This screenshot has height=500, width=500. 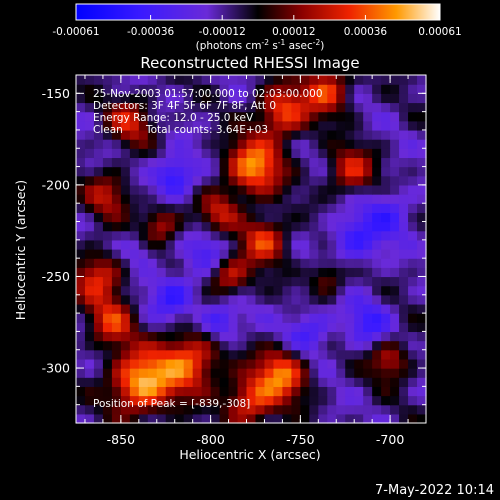 I want to click on total-counts-annotation: Total counts: 3.64E+03, so click(x=206, y=130).